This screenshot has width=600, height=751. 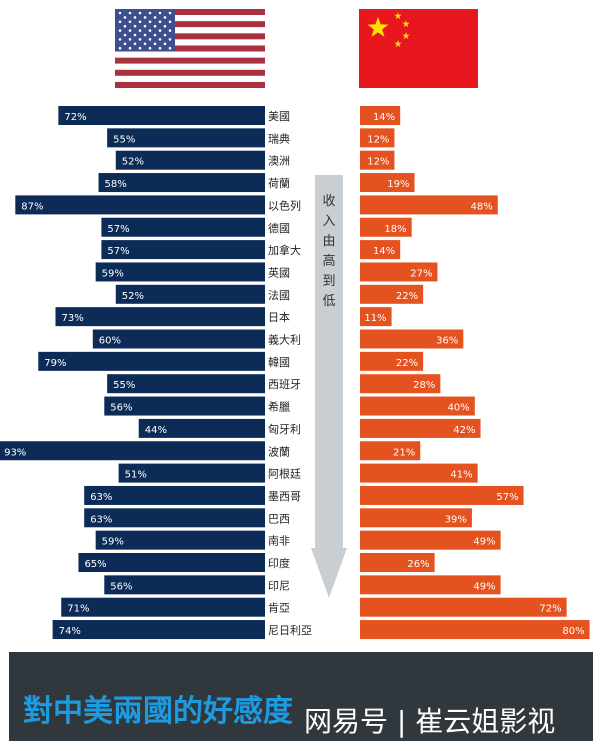 What do you see at coordinates (279, 451) in the screenshot?
I see `country-label: 波蘭` at bounding box center [279, 451].